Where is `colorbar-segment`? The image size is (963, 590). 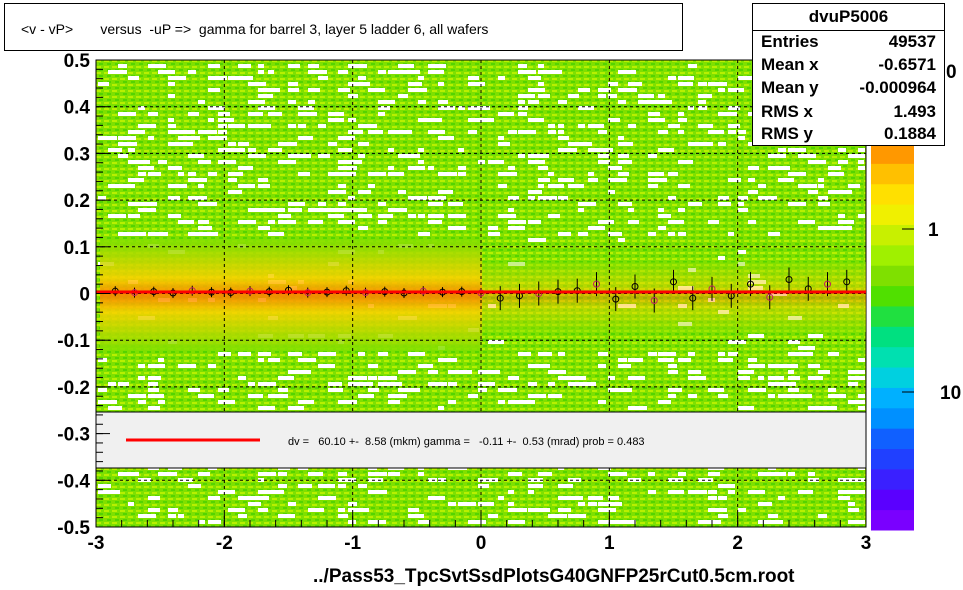 colorbar-segment is located at coordinates (892, 398).